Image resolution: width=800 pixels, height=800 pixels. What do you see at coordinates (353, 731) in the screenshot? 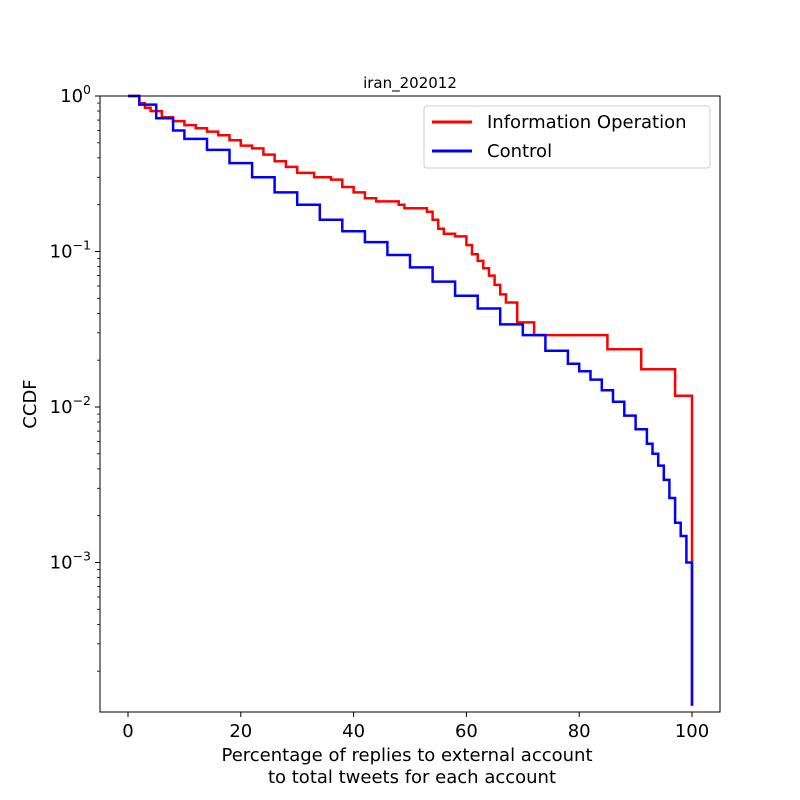
I see `x-tick-label: 40` at bounding box center [353, 731].